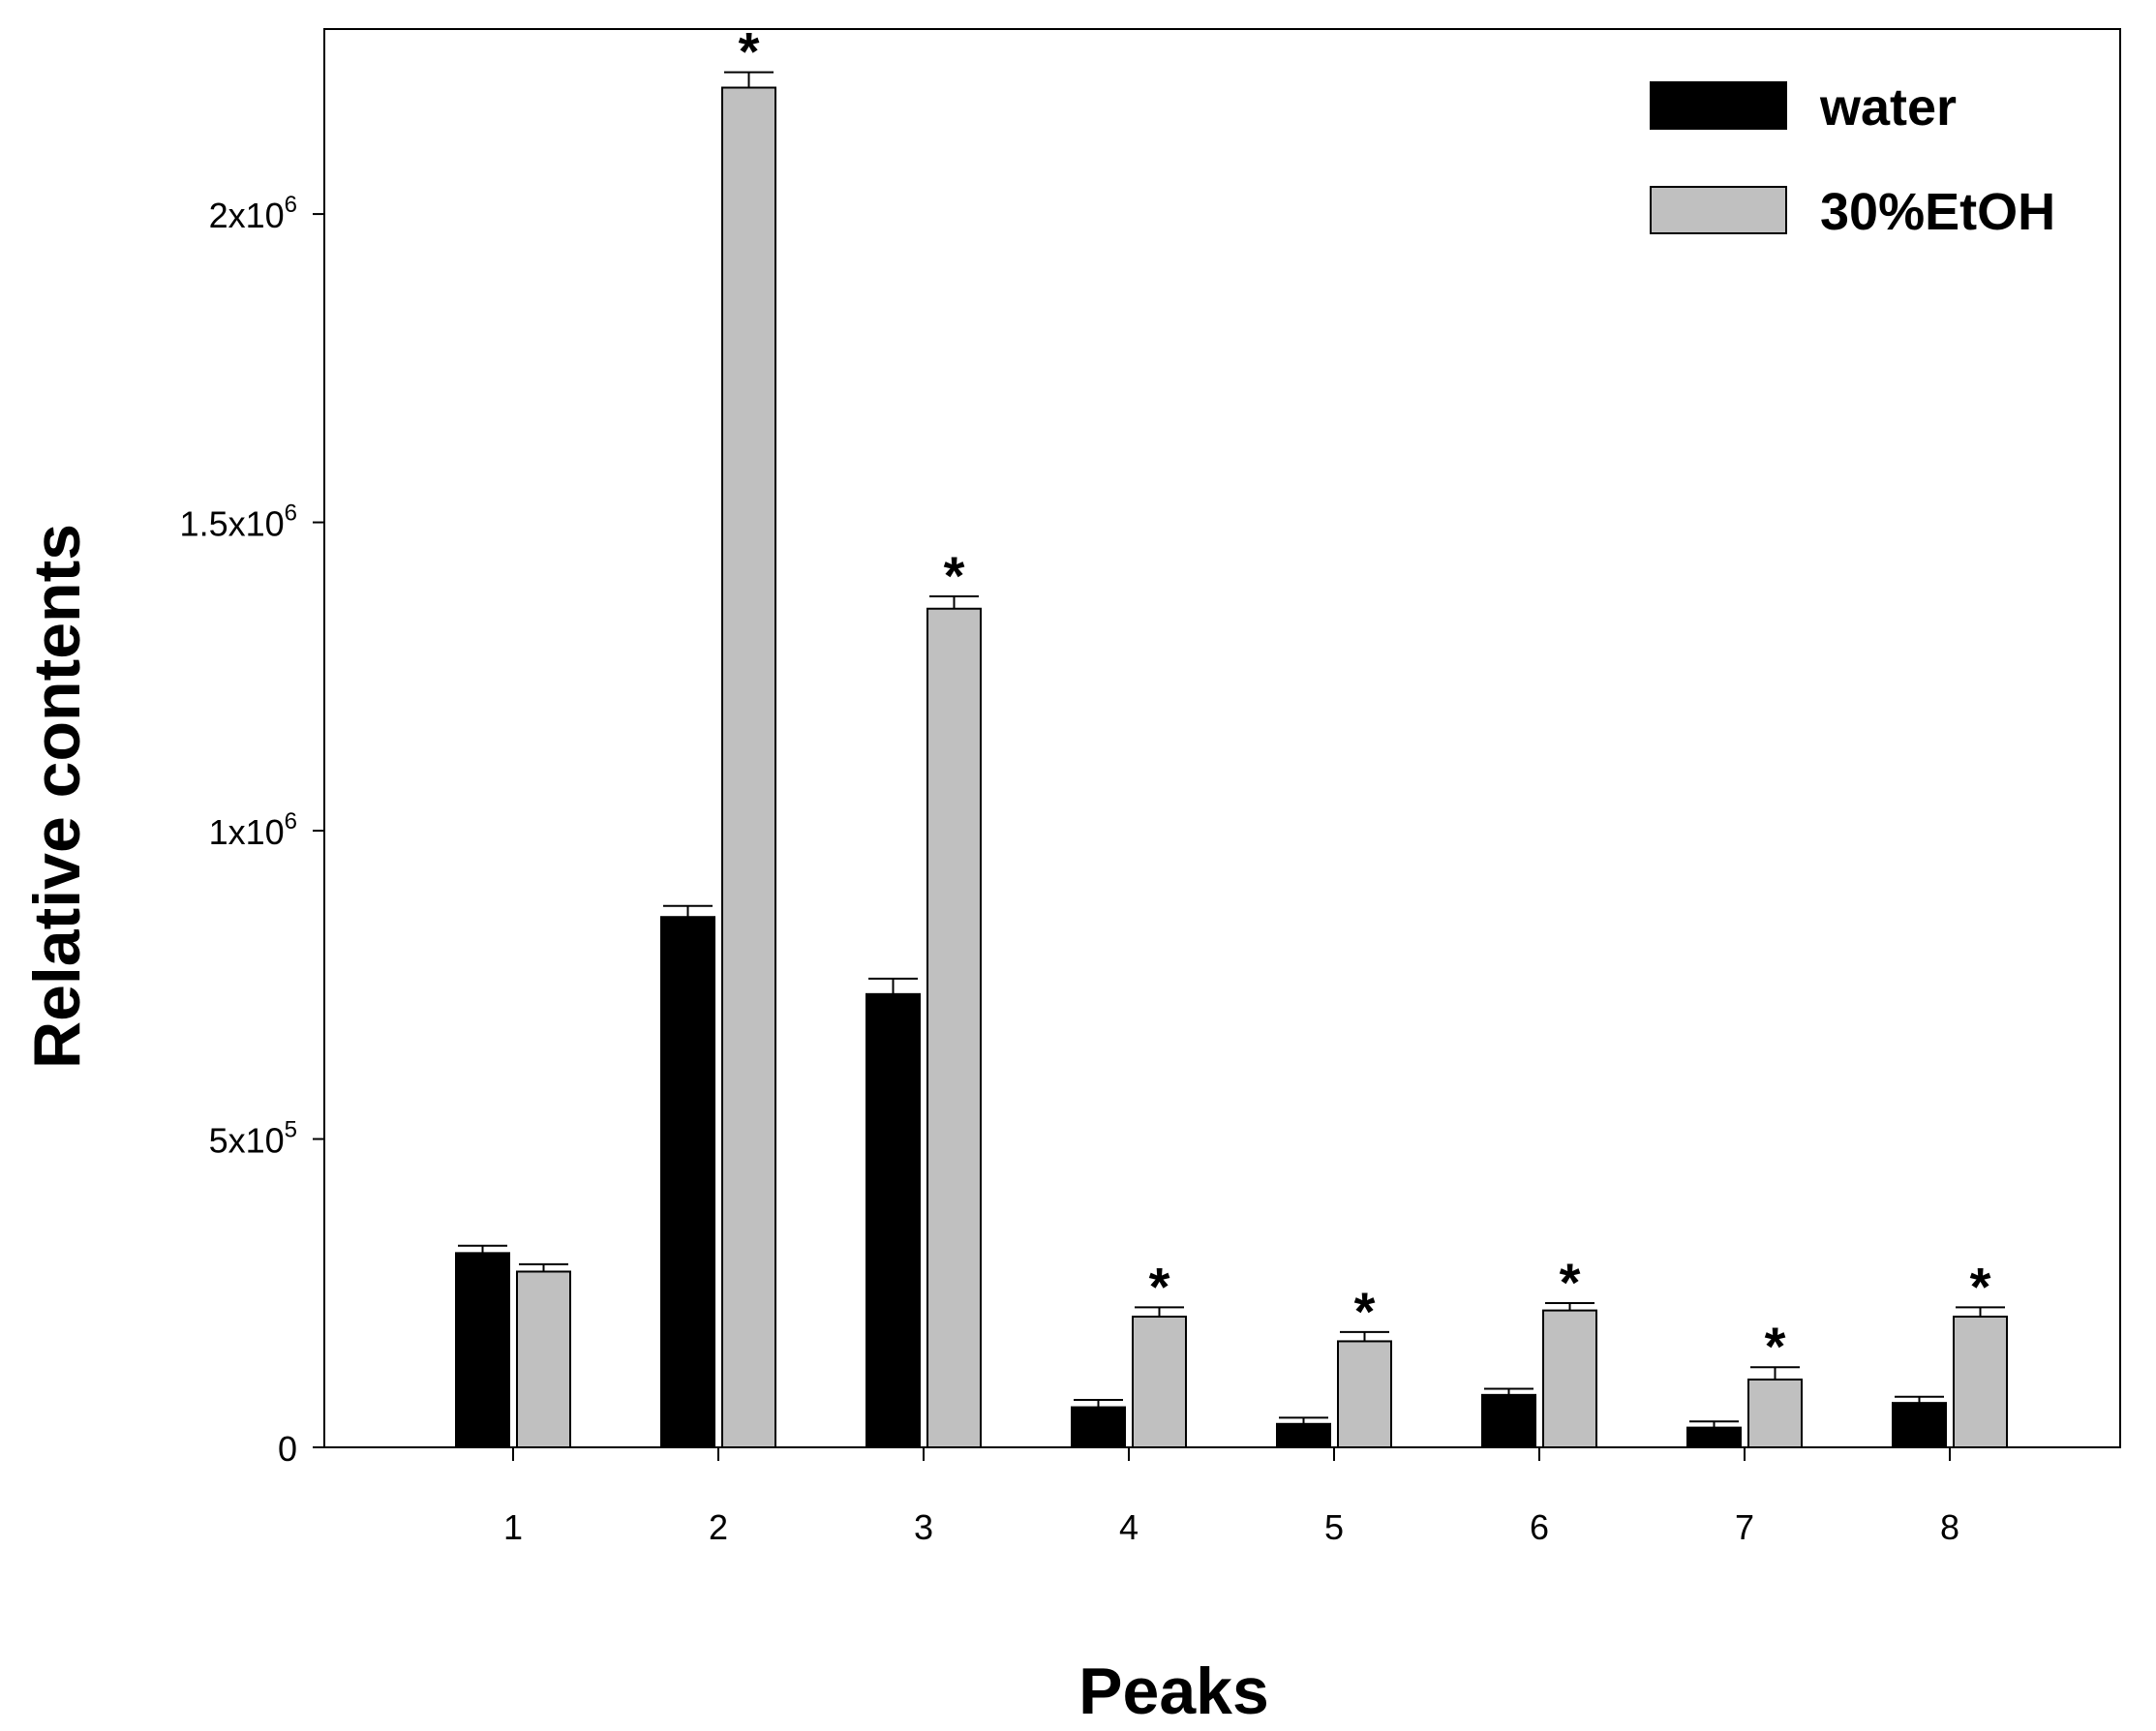 The width and height of the screenshot is (2156, 1731). I want to click on y-axis-title: Relative contents, so click(57, 796).